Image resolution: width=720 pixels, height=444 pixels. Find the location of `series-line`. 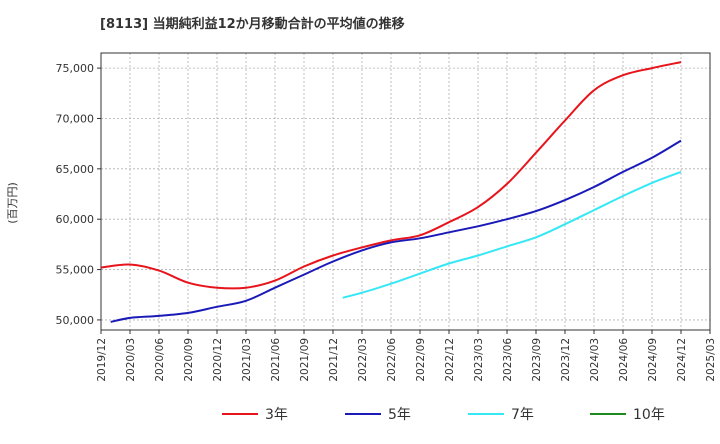

series-line is located at coordinates (512, 234).